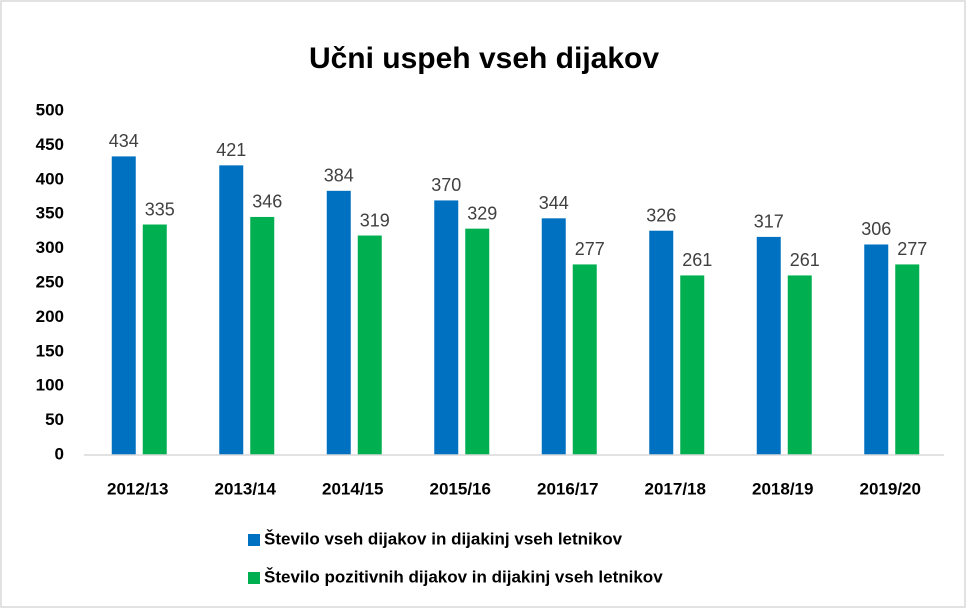 Image resolution: width=968 pixels, height=610 pixels. What do you see at coordinates (554, 203) in the screenshot?
I see `value-label: 344` at bounding box center [554, 203].